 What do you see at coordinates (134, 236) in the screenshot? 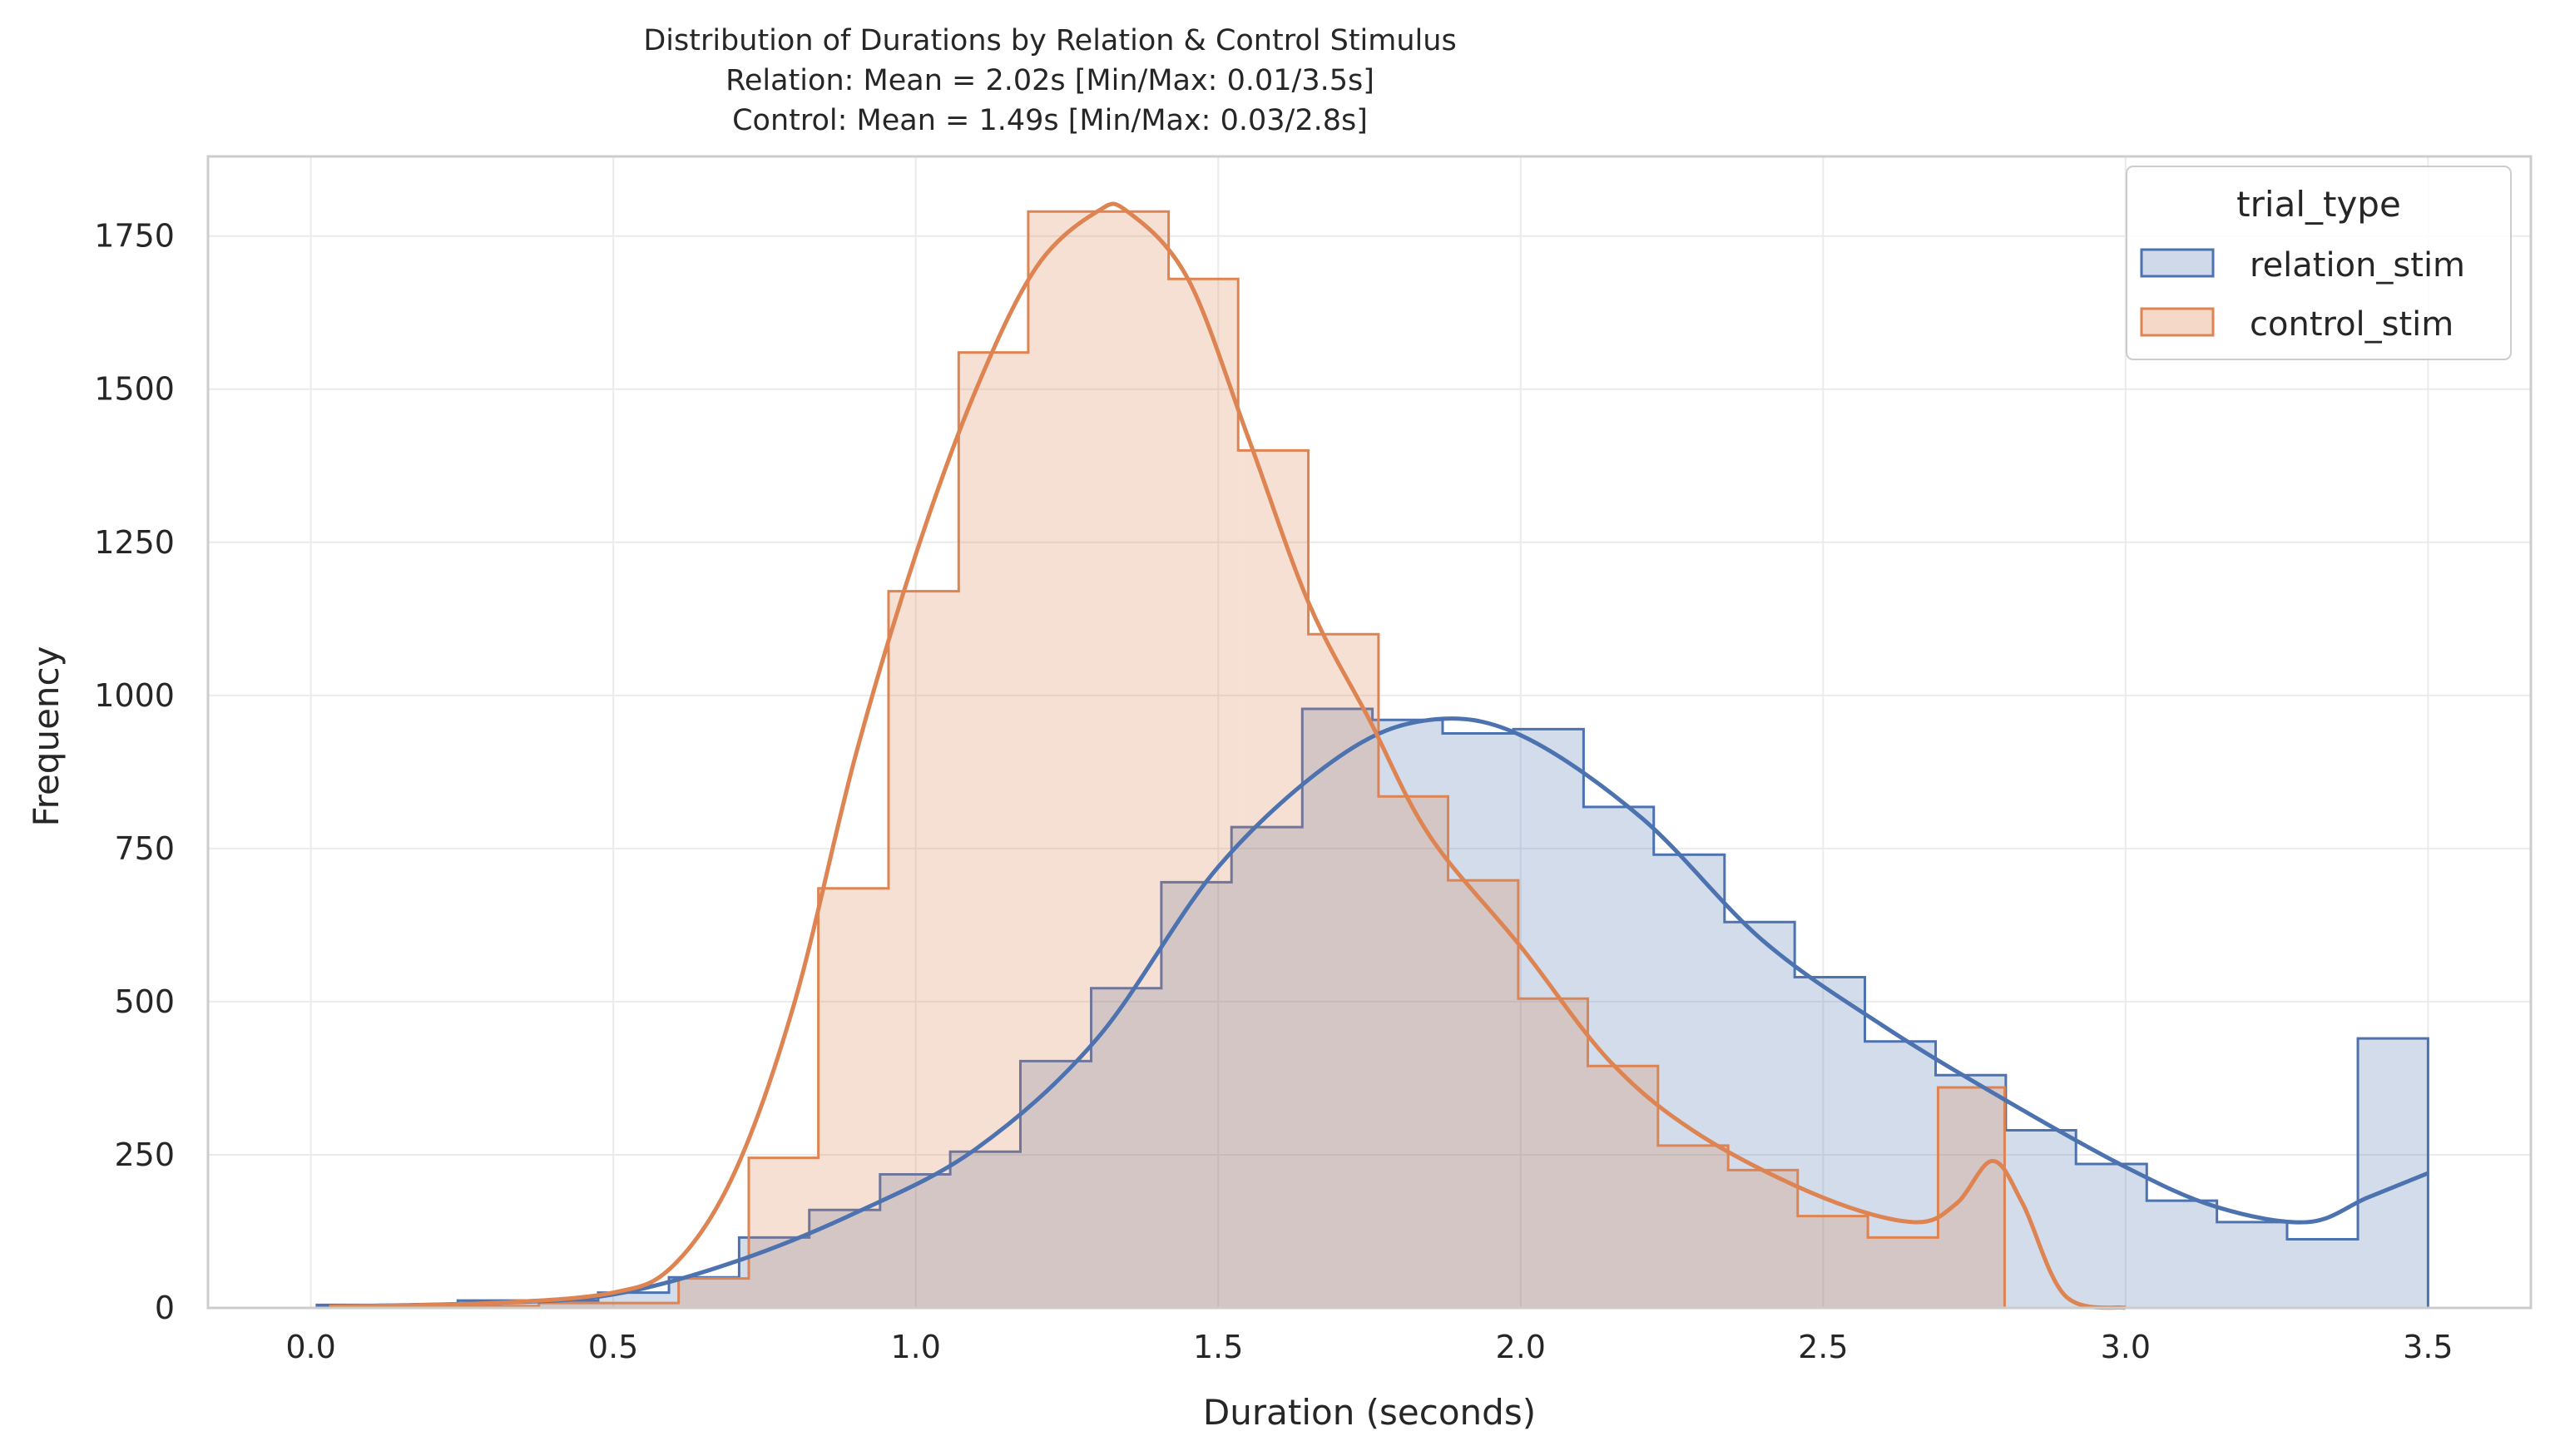
I see `y-tick-label: 1750` at bounding box center [134, 236].